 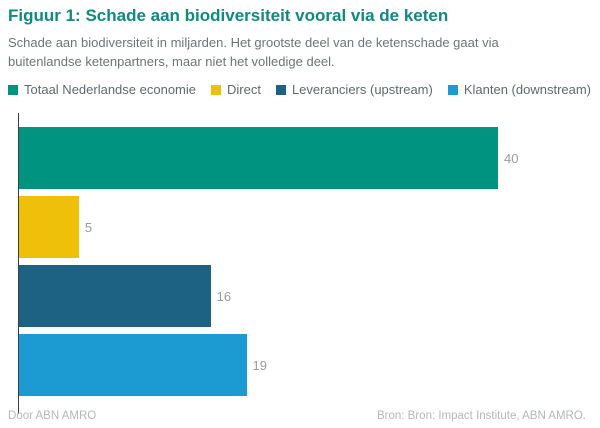 What do you see at coordinates (52, 416) in the screenshot?
I see `footer-credit: Door ABN AMRO` at bounding box center [52, 416].